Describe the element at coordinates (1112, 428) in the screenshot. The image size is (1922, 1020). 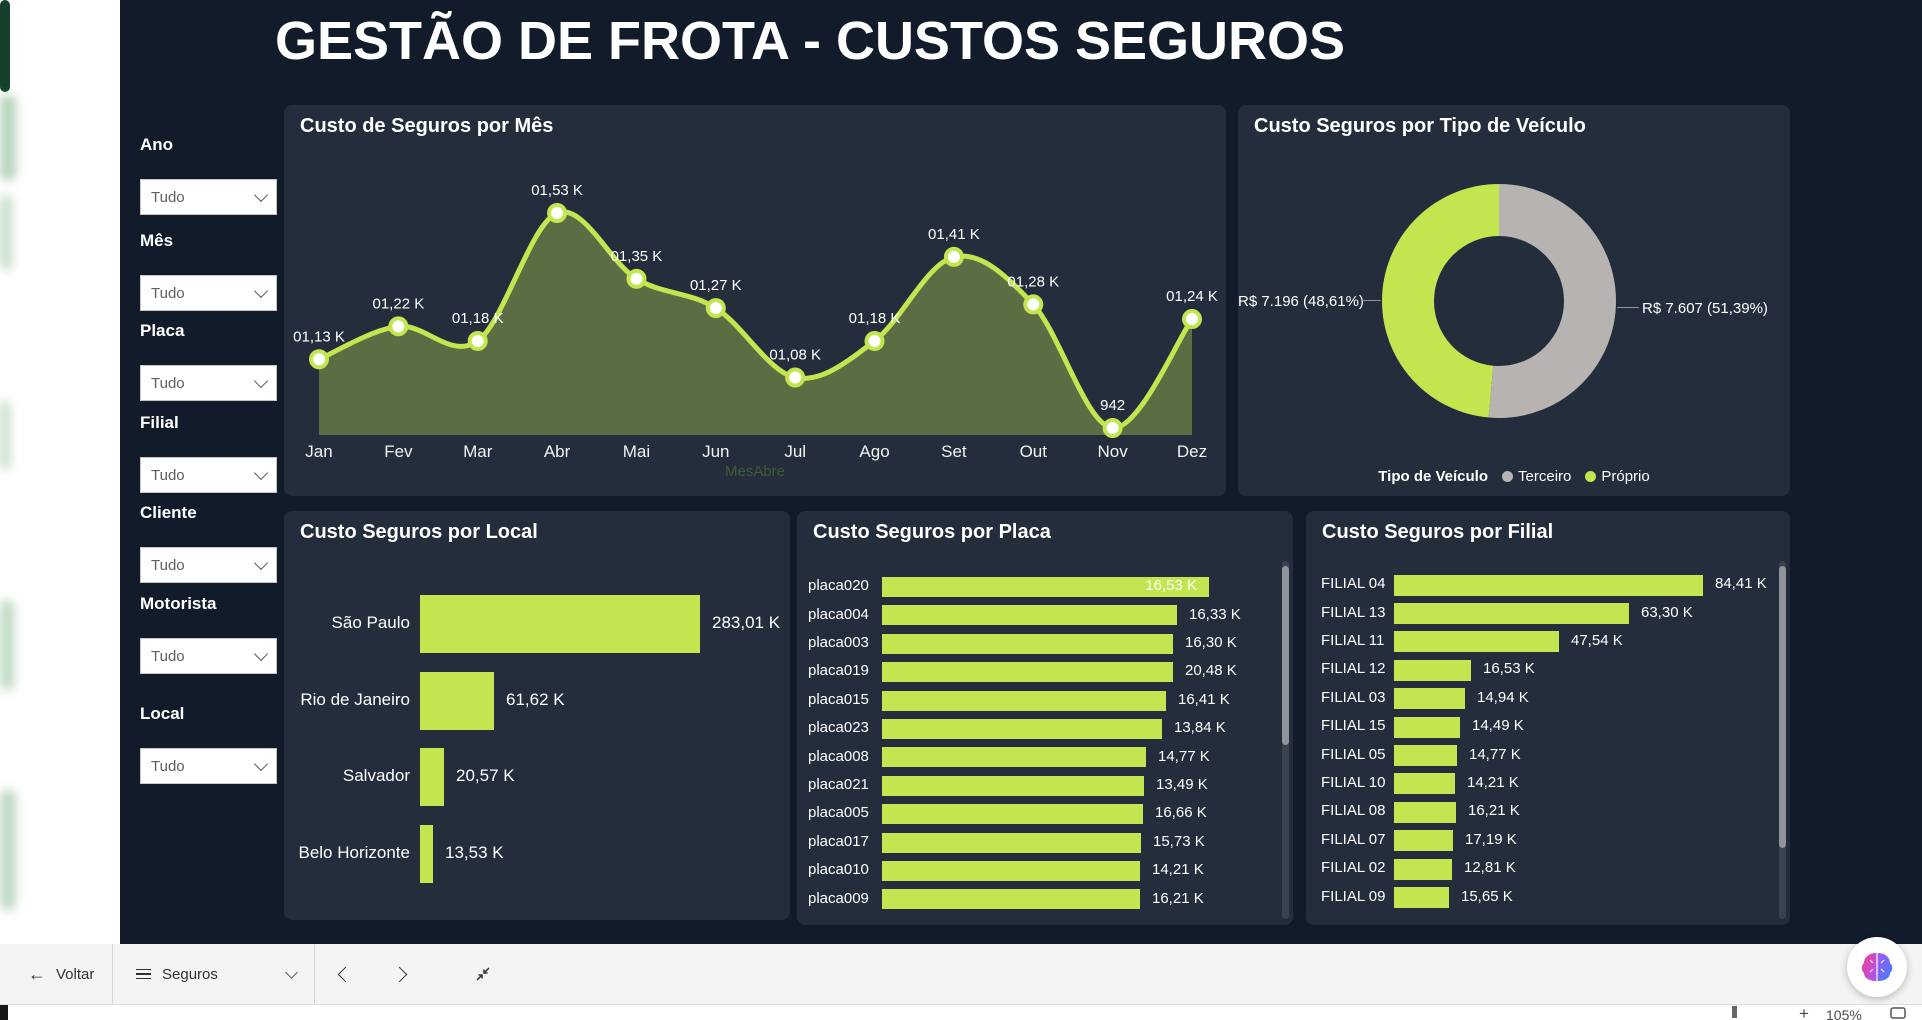
I see `data-point-Nov` at that location.